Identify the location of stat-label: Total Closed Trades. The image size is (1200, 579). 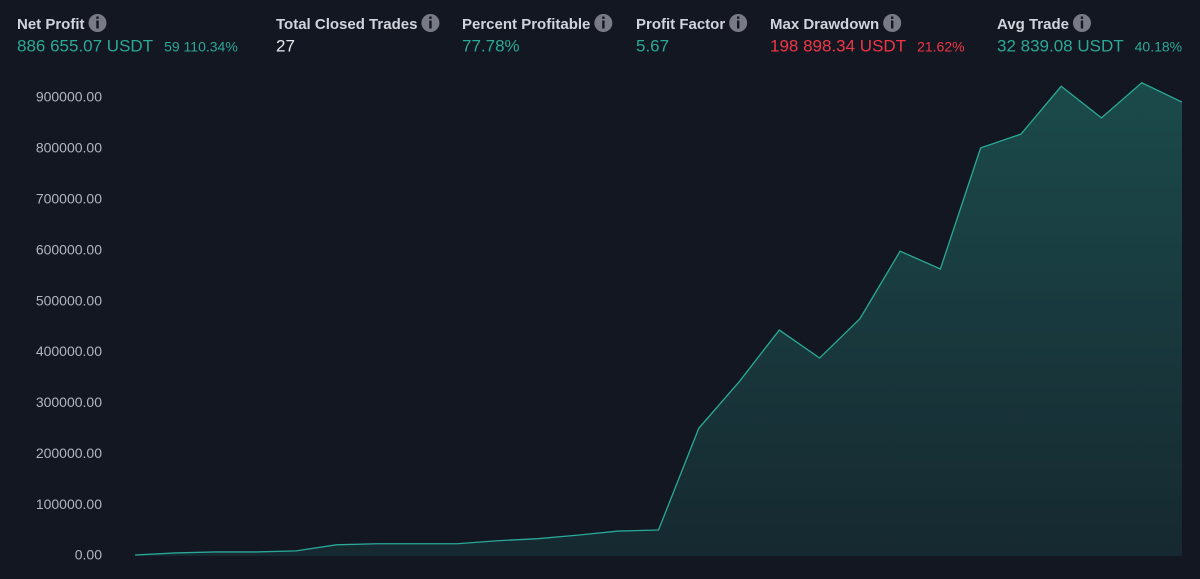
(346, 24).